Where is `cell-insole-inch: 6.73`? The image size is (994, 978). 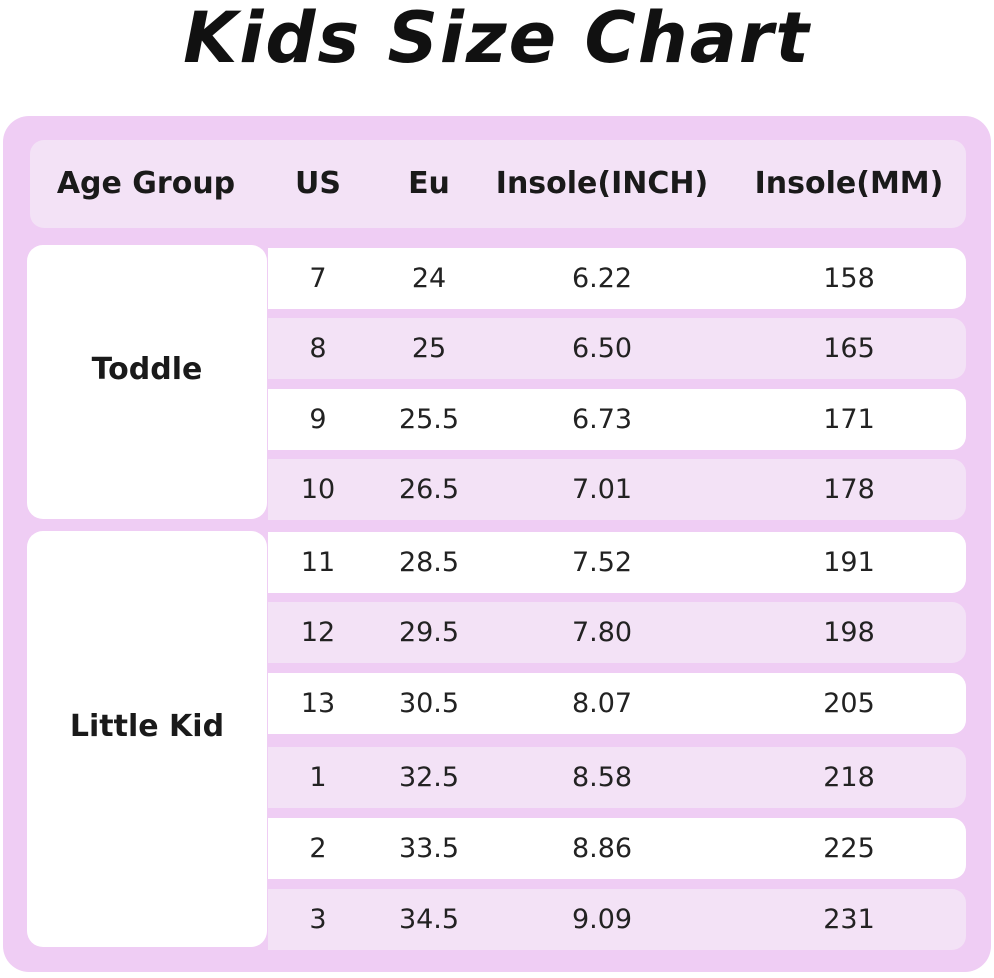 cell-insole-inch: 6.73 is located at coordinates (602, 419).